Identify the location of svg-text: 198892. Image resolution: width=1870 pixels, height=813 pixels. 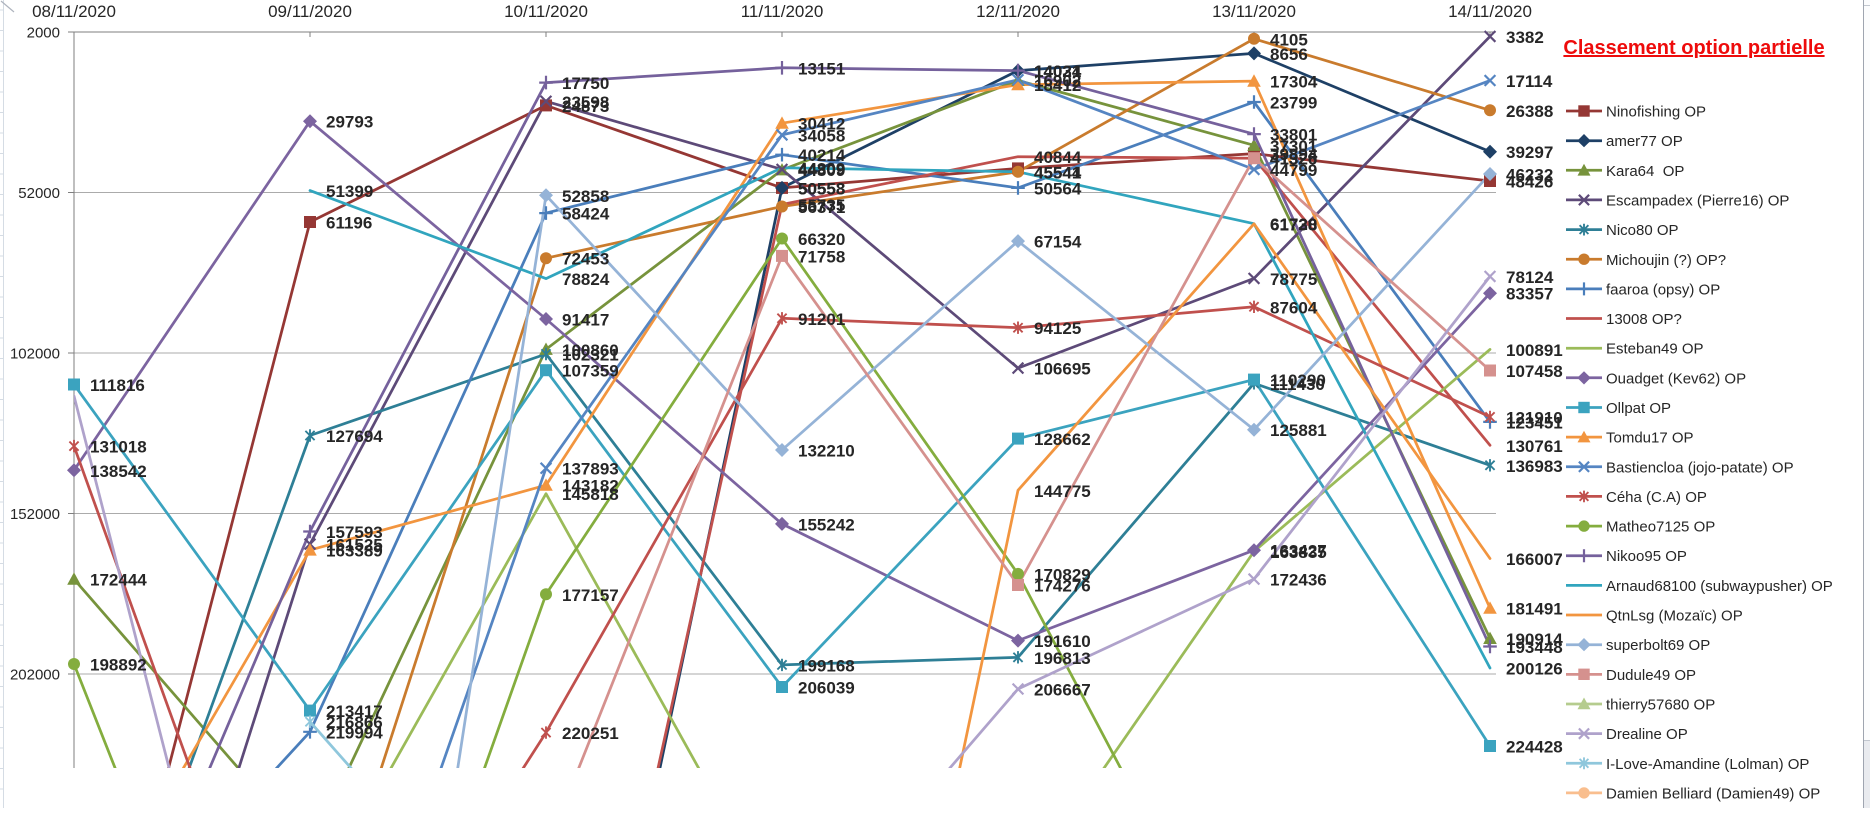
(118, 665).